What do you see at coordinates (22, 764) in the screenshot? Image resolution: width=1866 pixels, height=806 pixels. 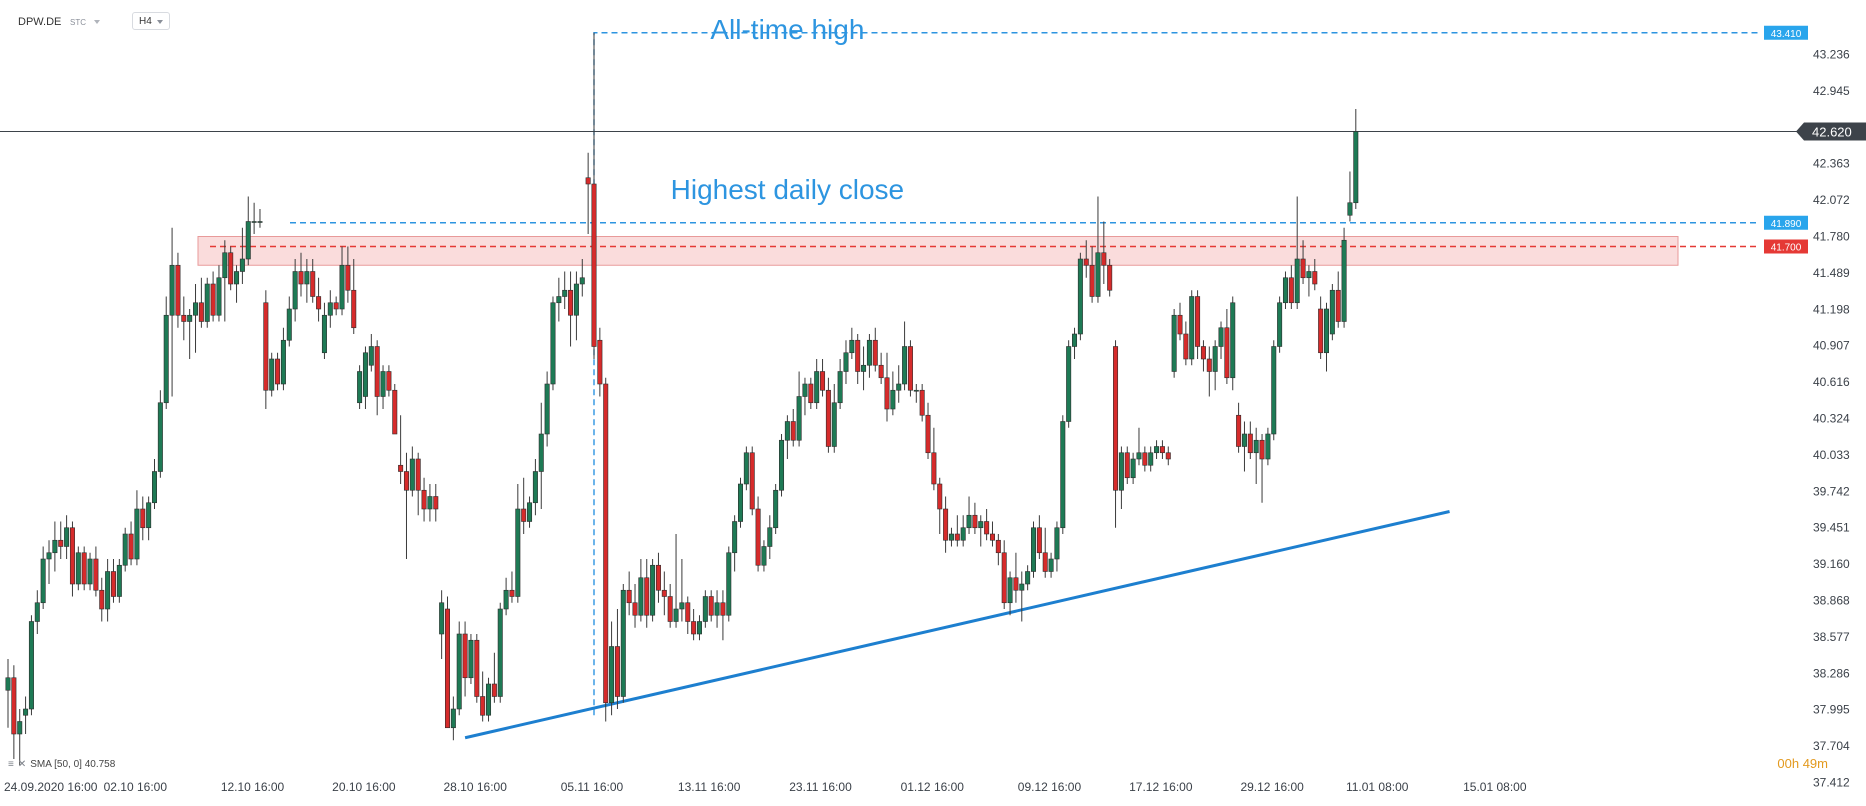 I see `close-icon: ✕` at bounding box center [22, 764].